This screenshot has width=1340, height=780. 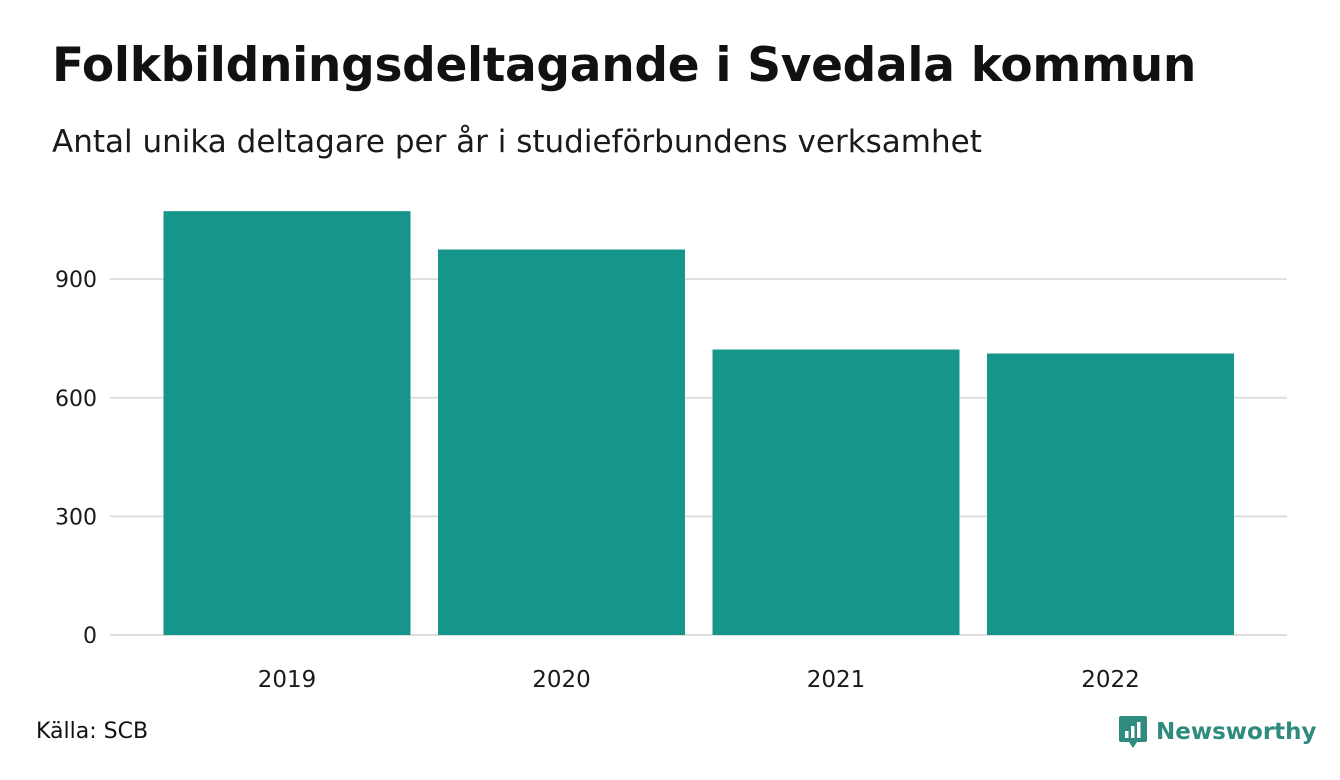 I want to click on x-tick-label: 2019, so click(x=287, y=680).